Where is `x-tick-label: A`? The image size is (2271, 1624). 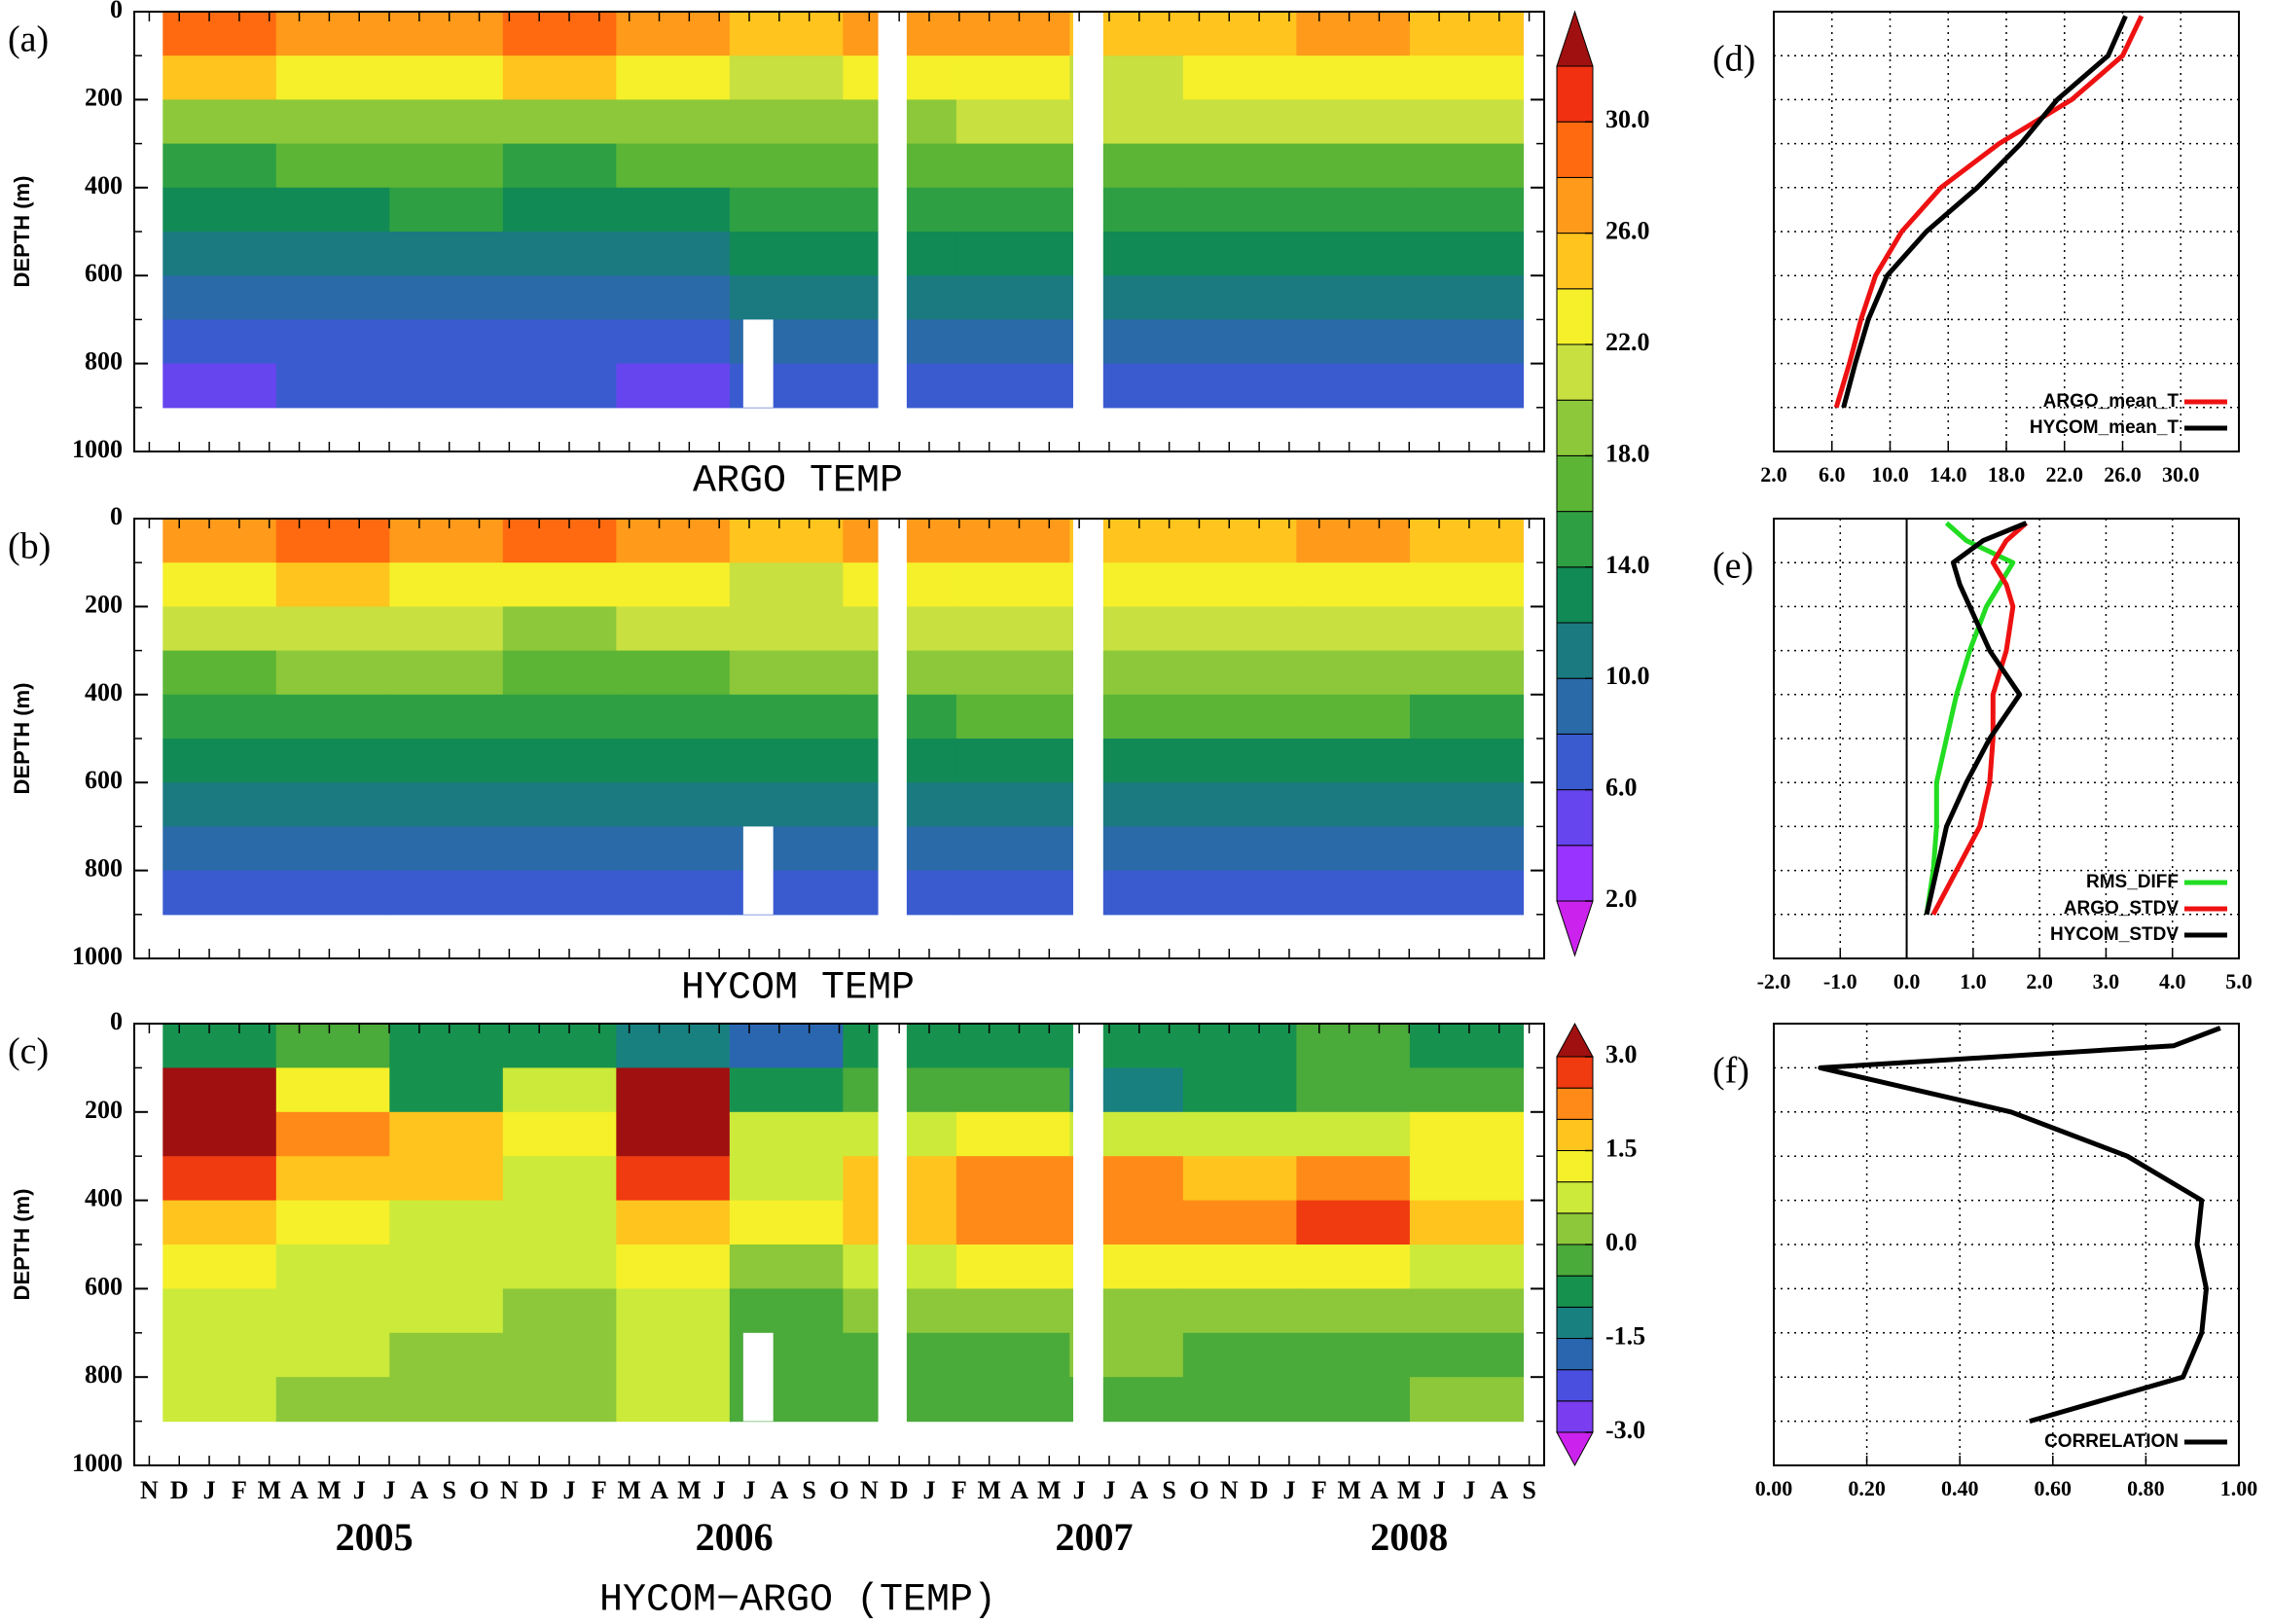
x-tick-label: A is located at coordinates (1499, 1490).